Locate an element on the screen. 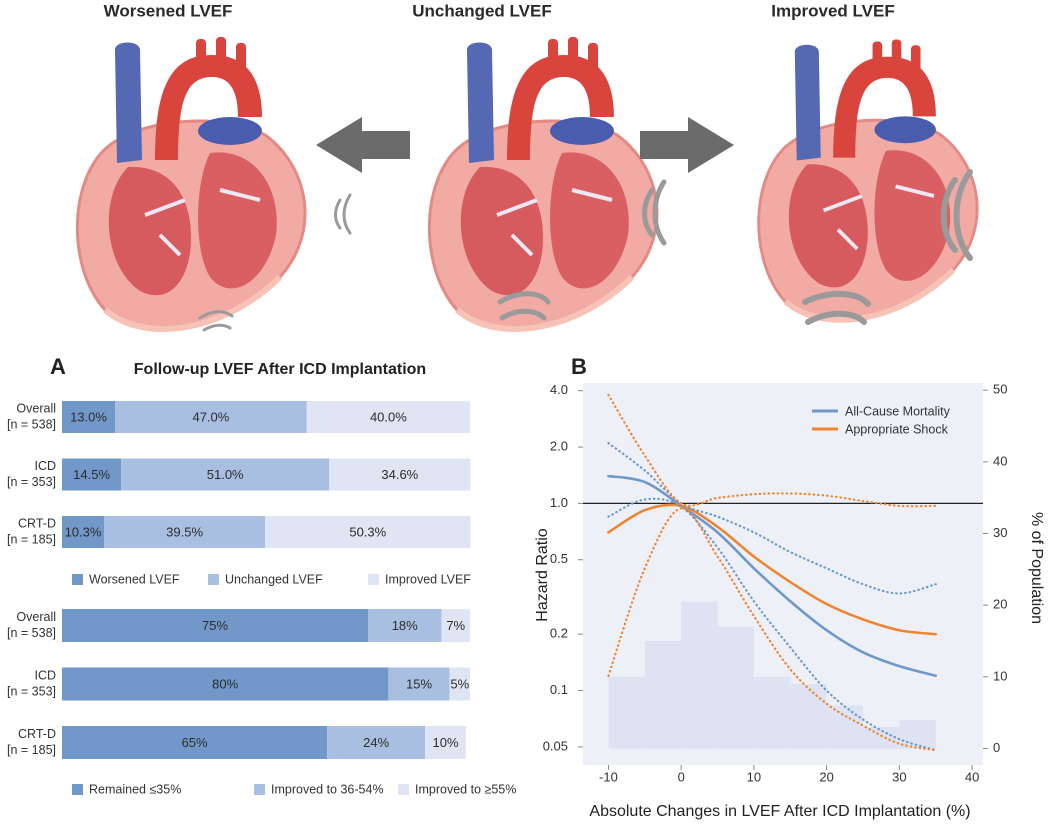 The image size is (1050, 827). value-label: 39.5% is located at coordinates (184, 531).